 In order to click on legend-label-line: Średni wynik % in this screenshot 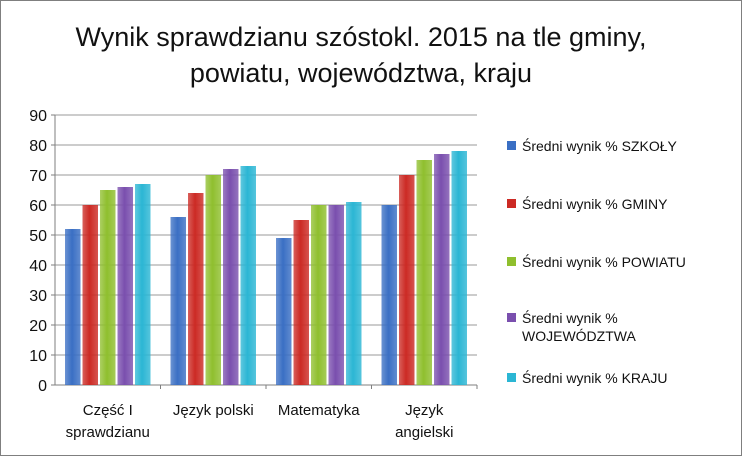, I will do `click(570, 318)`.